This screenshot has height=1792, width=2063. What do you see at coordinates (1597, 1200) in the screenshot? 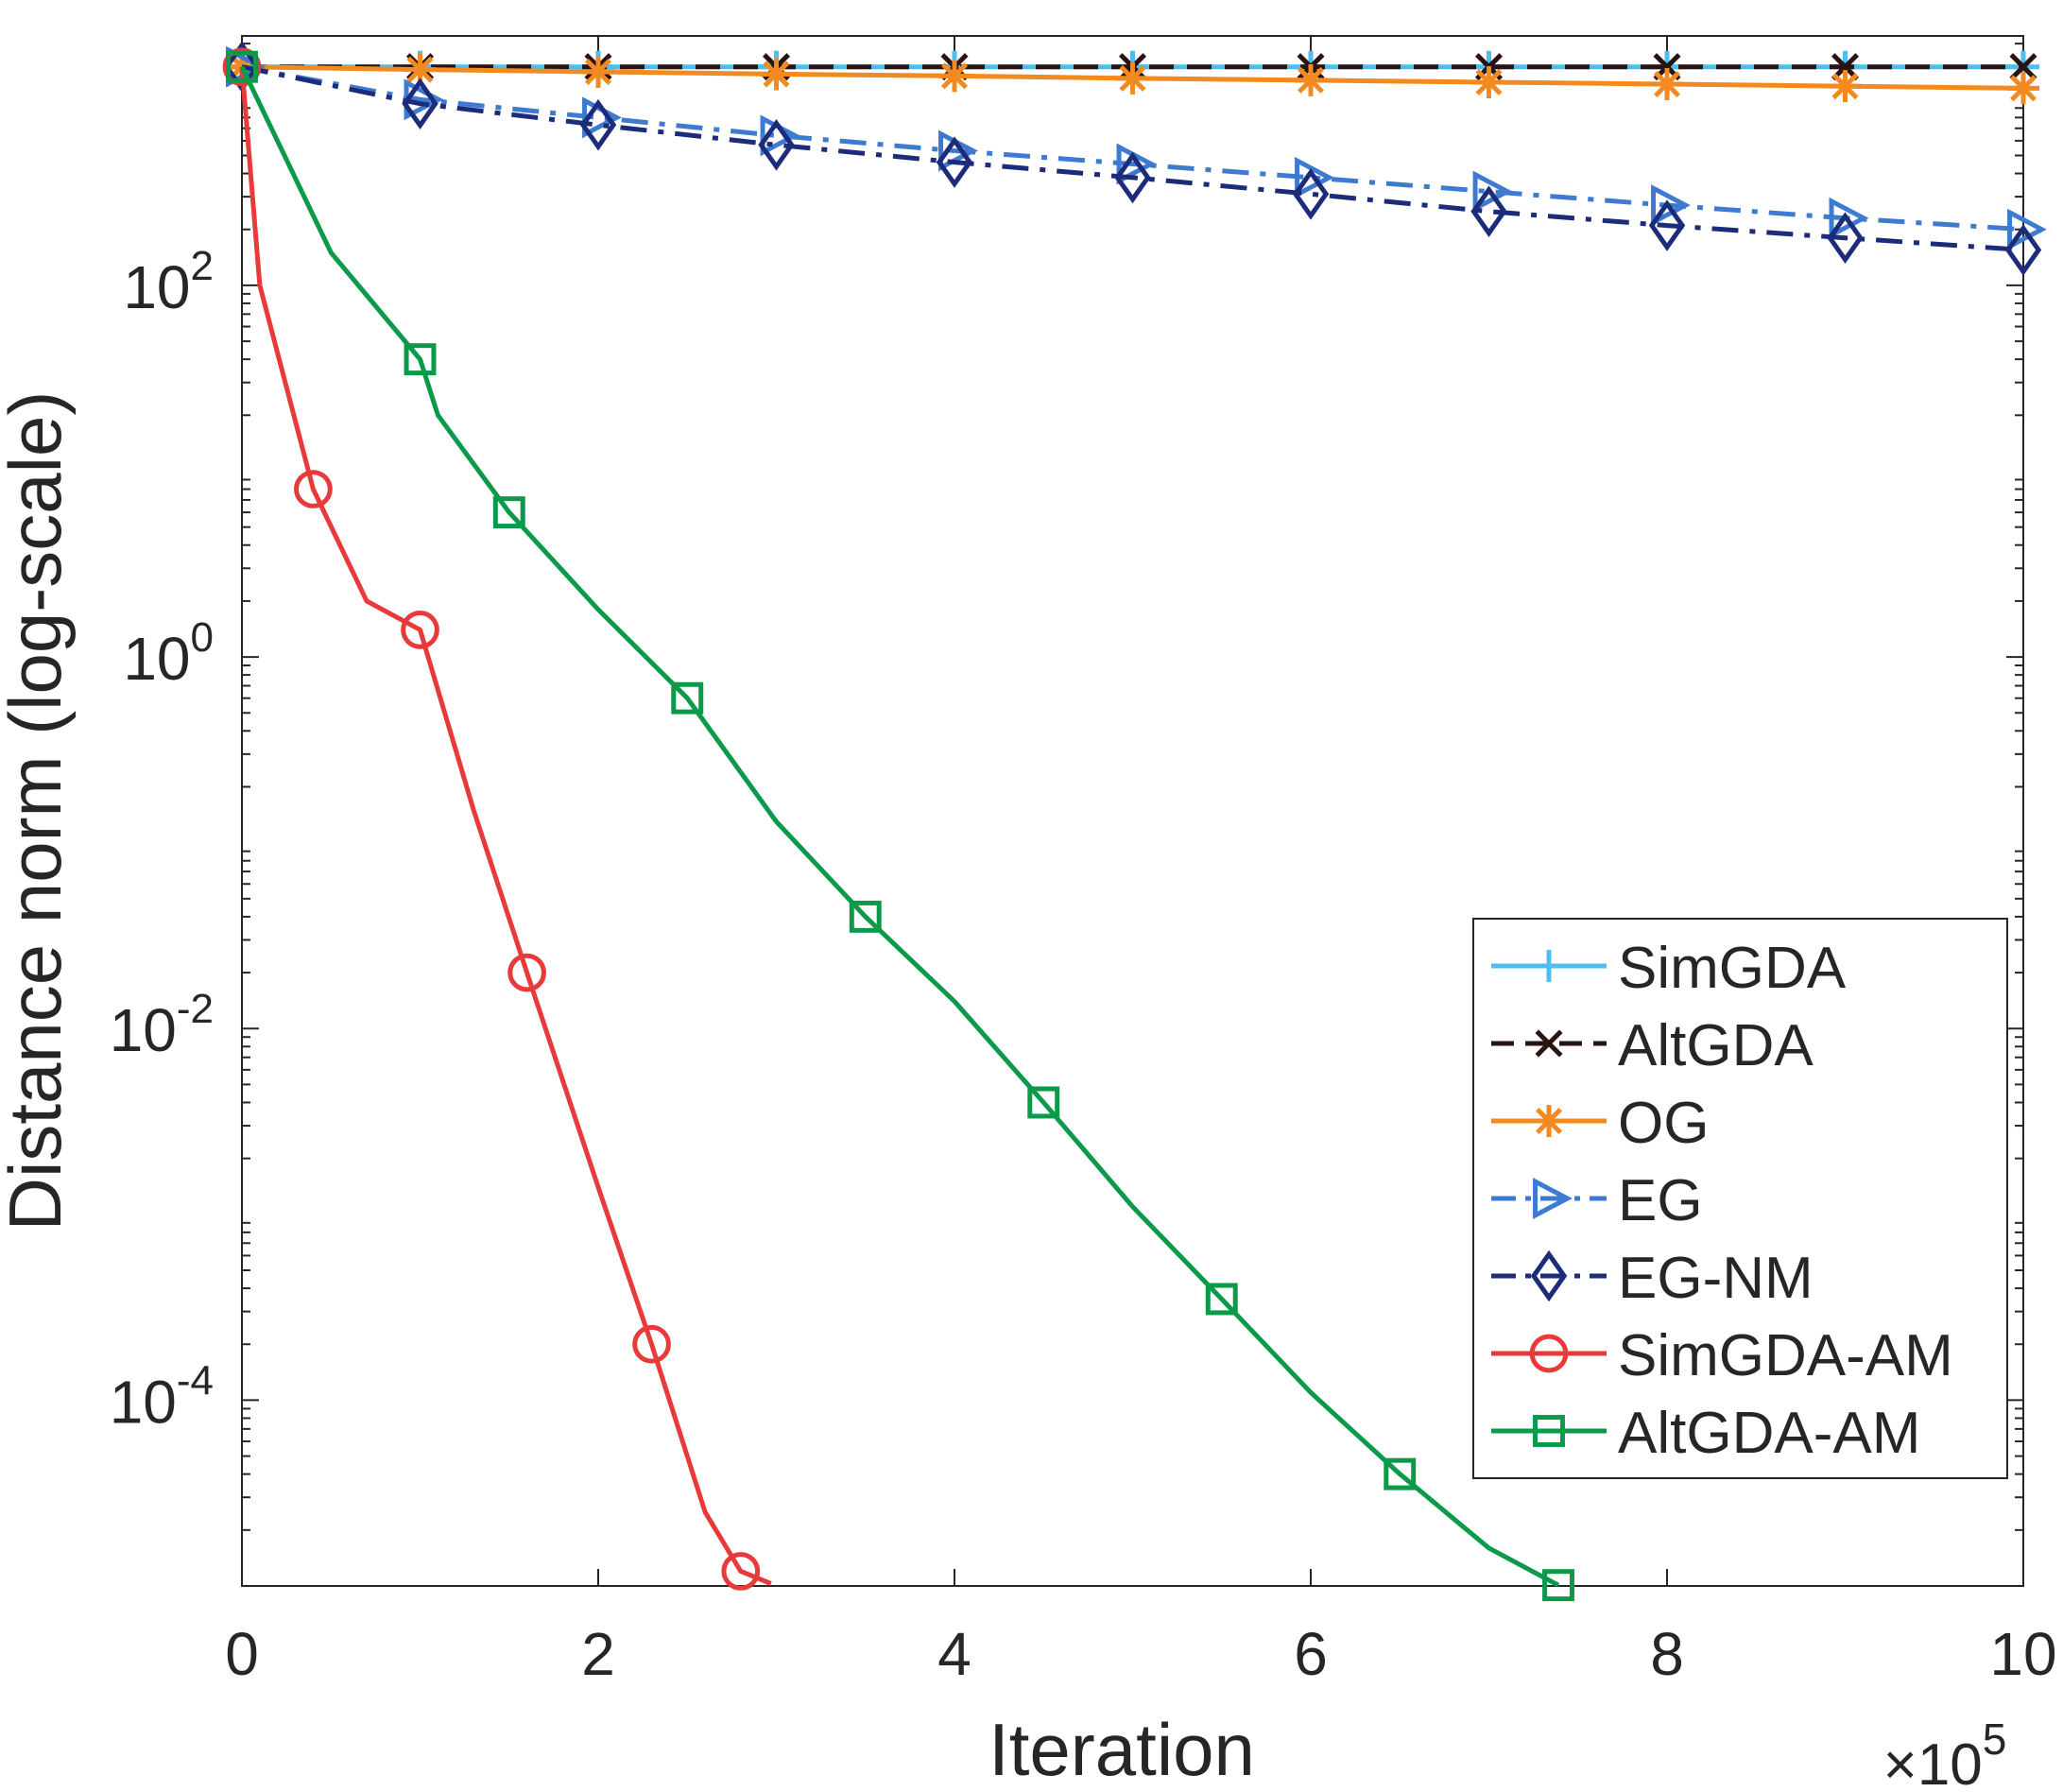
I see `legend-entry-eg: EG` at bounding box center [1597, 1200].